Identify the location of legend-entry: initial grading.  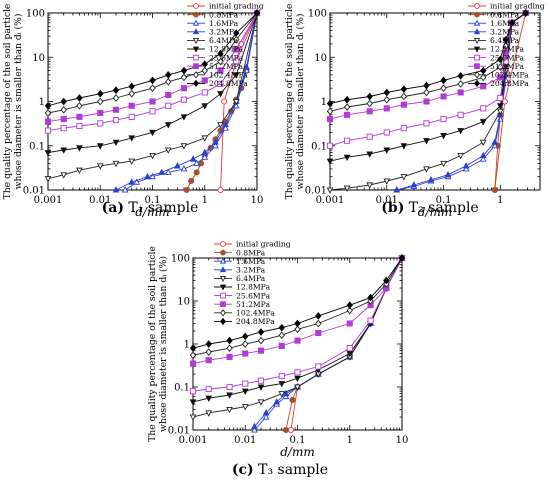
(236, 6).